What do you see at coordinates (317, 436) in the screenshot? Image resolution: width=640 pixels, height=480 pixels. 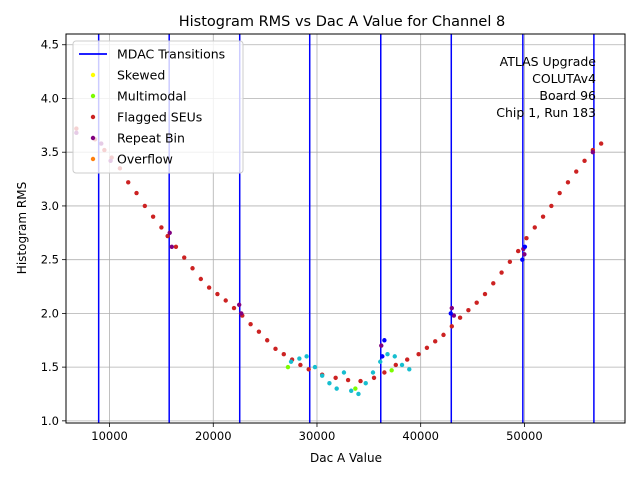 I see `x-tick-label: 30000` at bounding box center [317, 436].